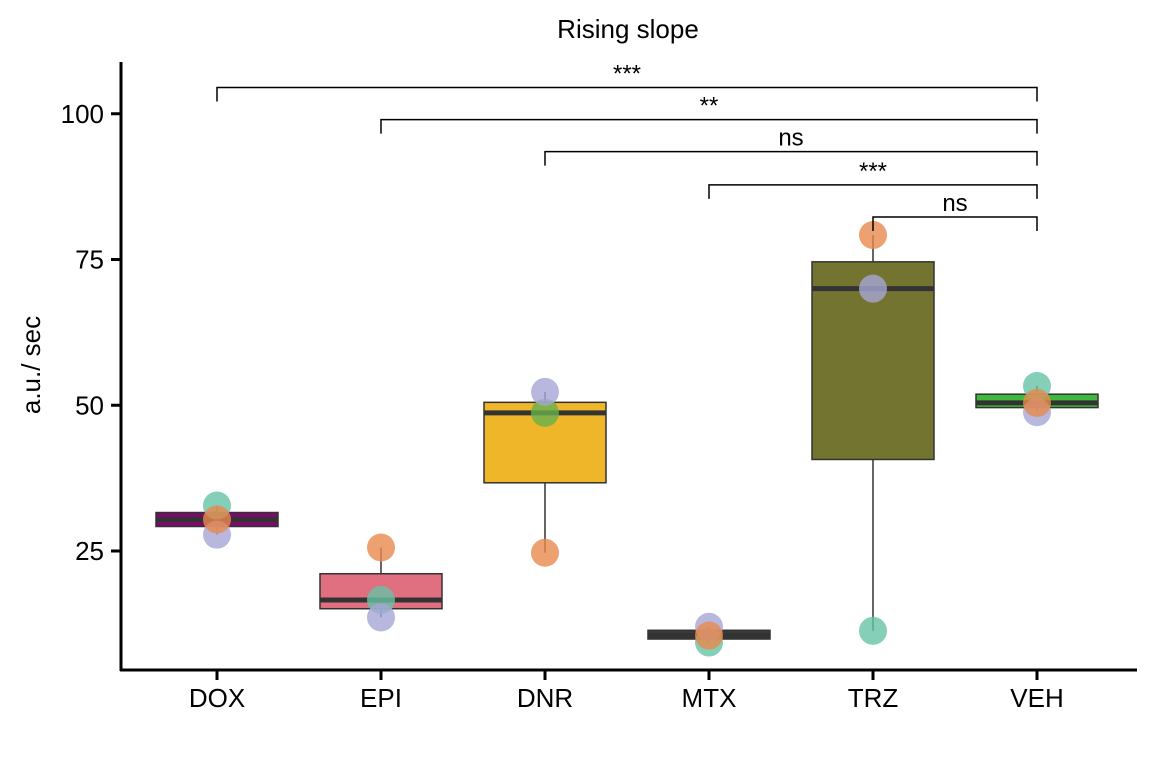 The width and height of the screenshot is (1152, 768). I want to click on x-tick-label: TRZ, so click(873, 698).